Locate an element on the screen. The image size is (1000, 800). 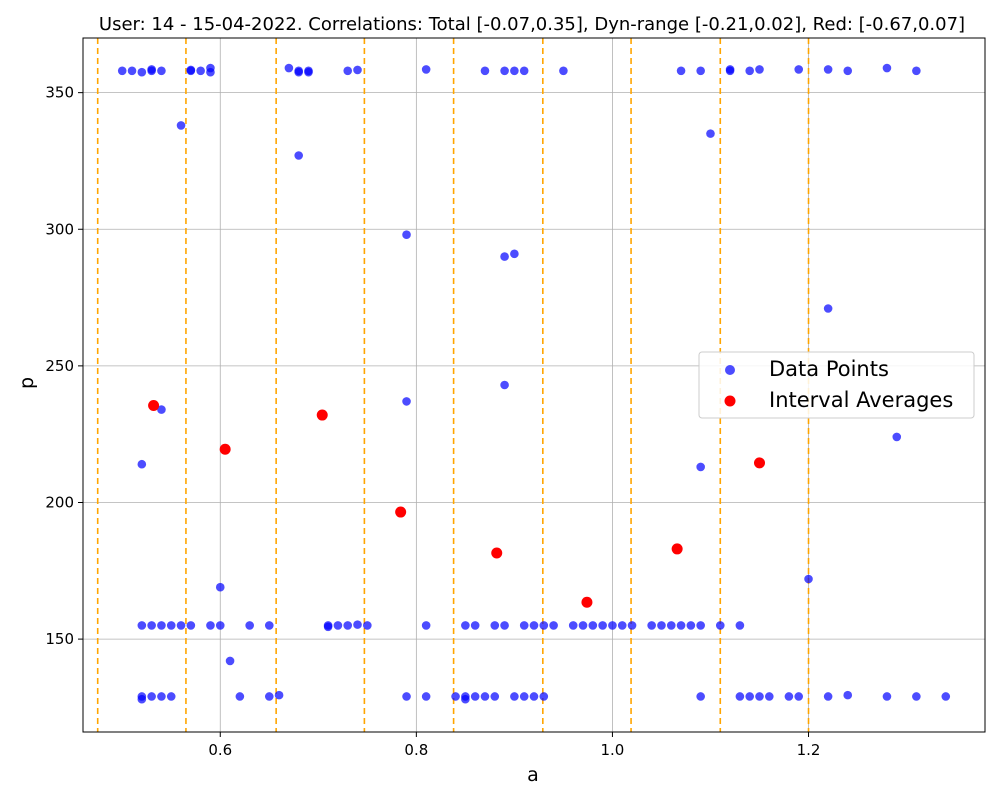
x-tick-label: 0.8 is located at coordinates (416, 750).